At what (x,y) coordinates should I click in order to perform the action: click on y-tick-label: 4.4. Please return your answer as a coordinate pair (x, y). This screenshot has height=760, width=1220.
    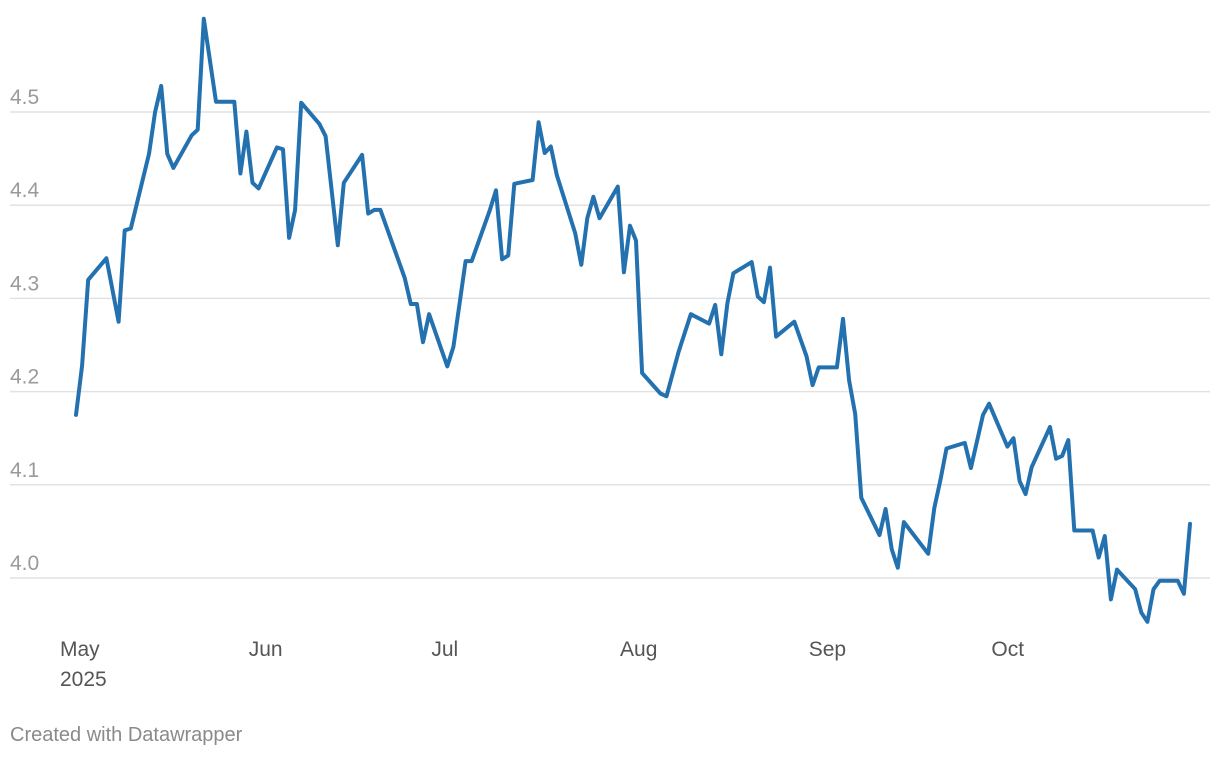
    Looking at the image, I should click on (25, 190).